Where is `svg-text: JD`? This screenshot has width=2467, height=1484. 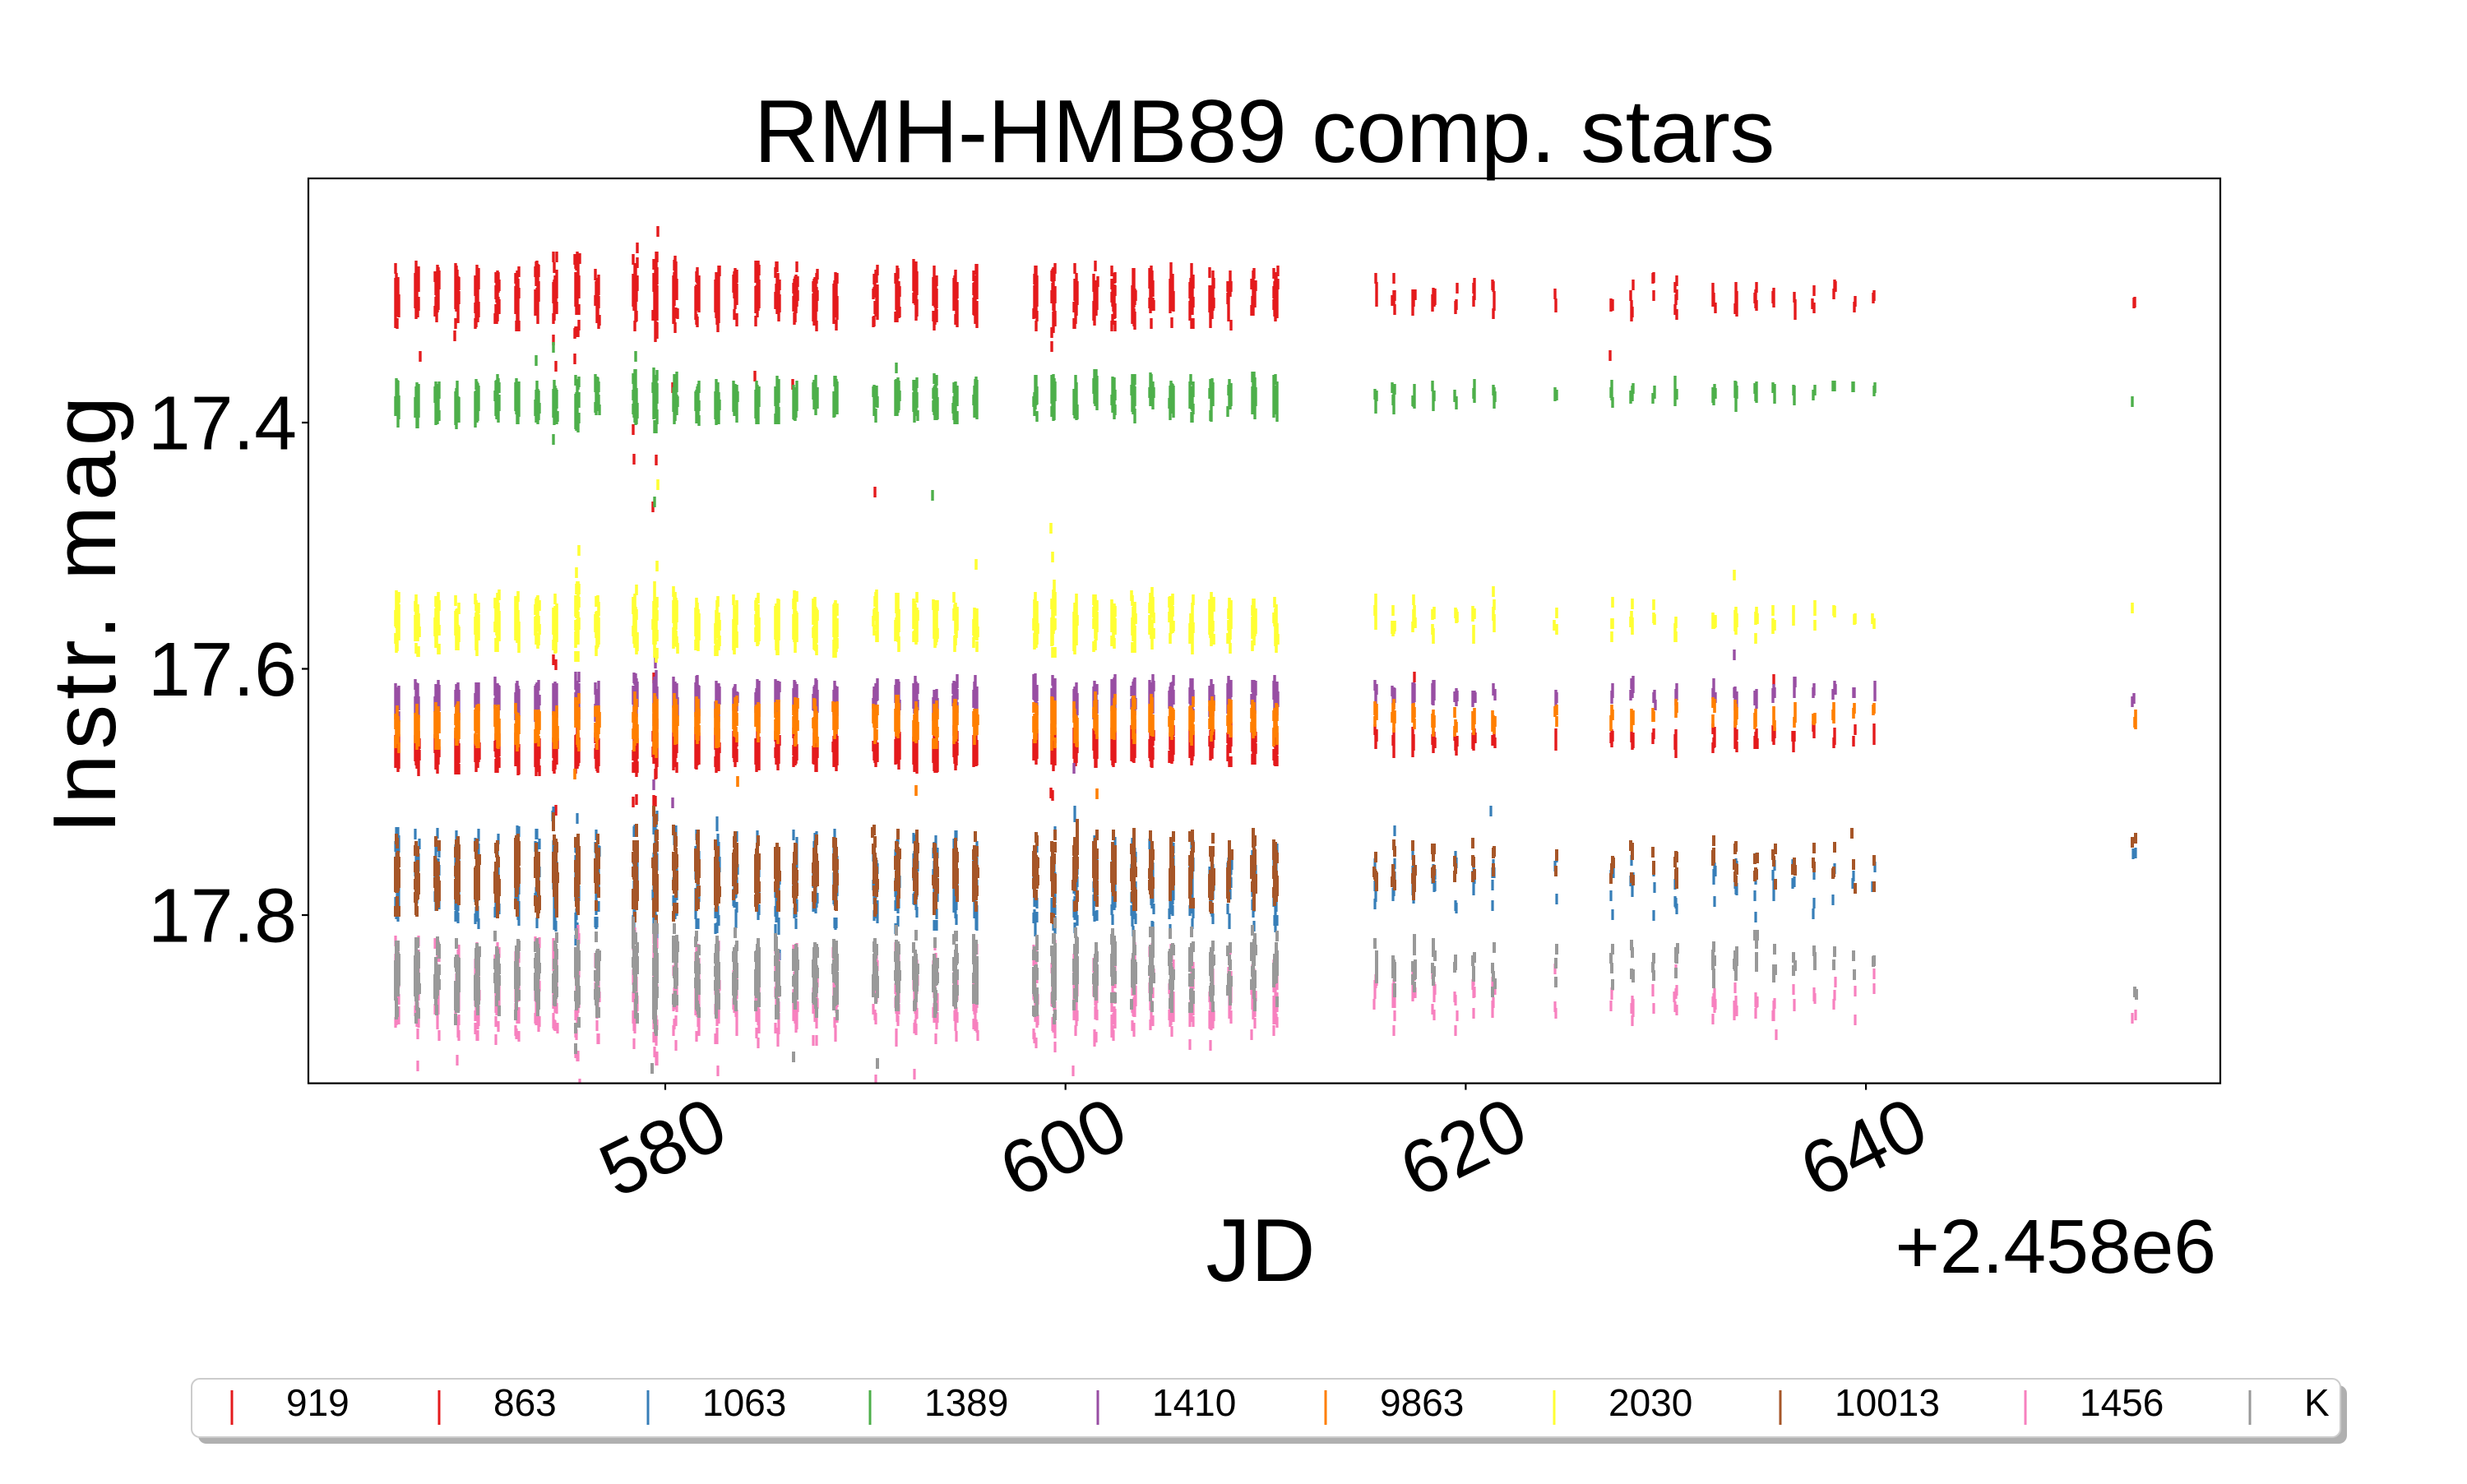 svg-text: JD is located at coordinates (1260, 1250).